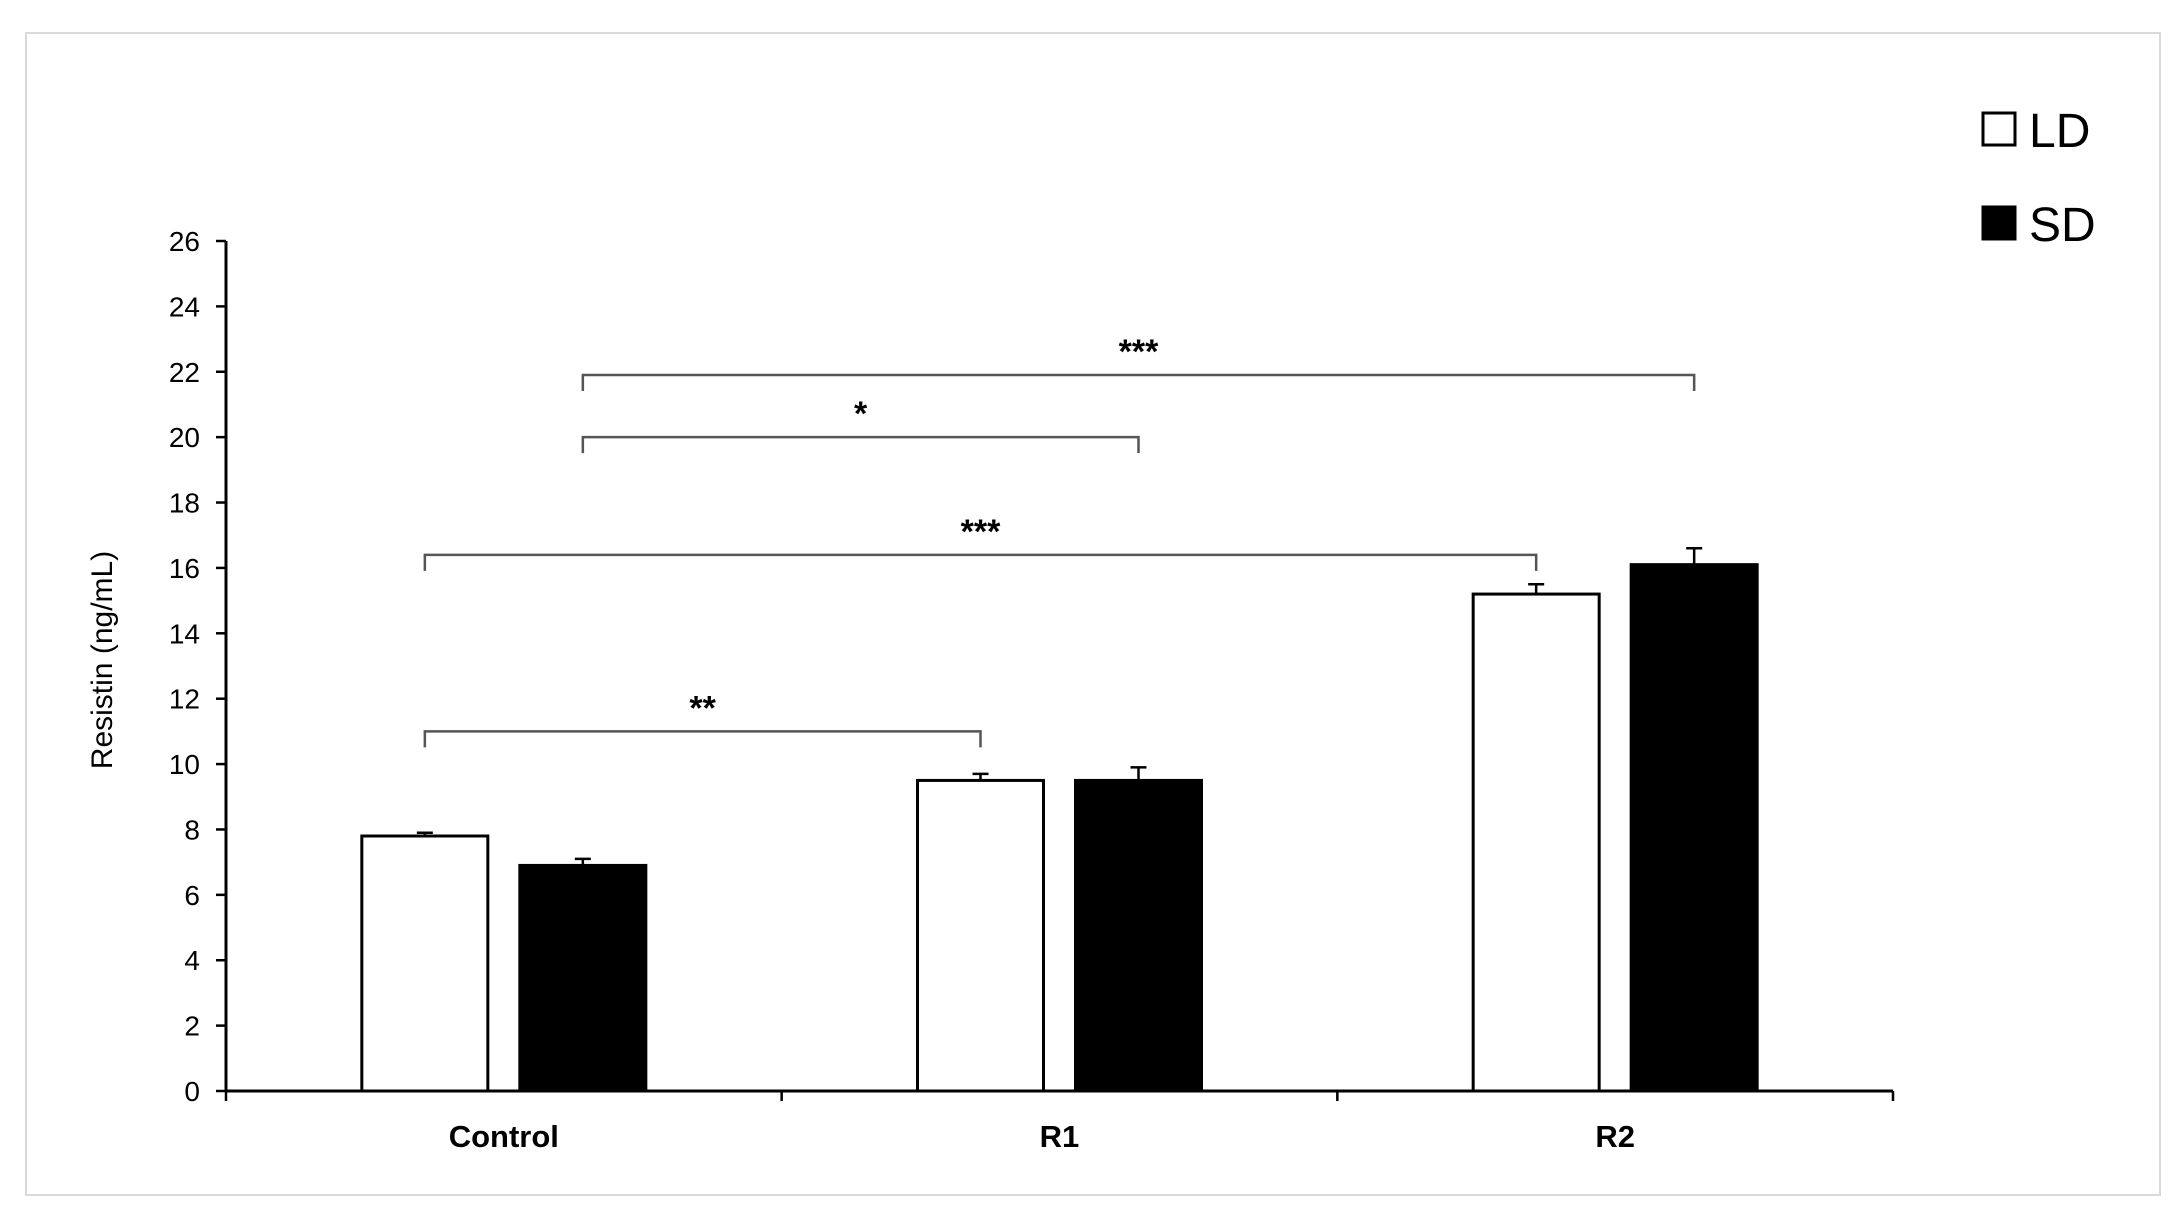  Describe the element at coordinates (184, 437) in the screenshot. I see `y-tick-label: 20` at that location.